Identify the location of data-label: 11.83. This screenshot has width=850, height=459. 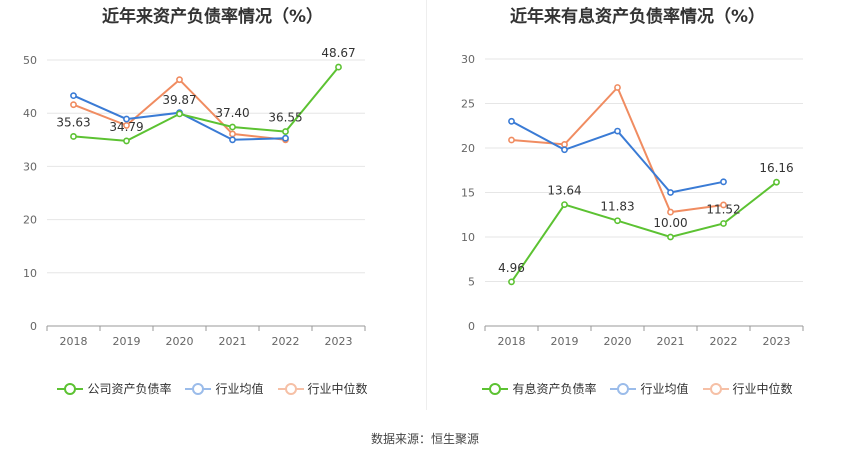
(617, 207).